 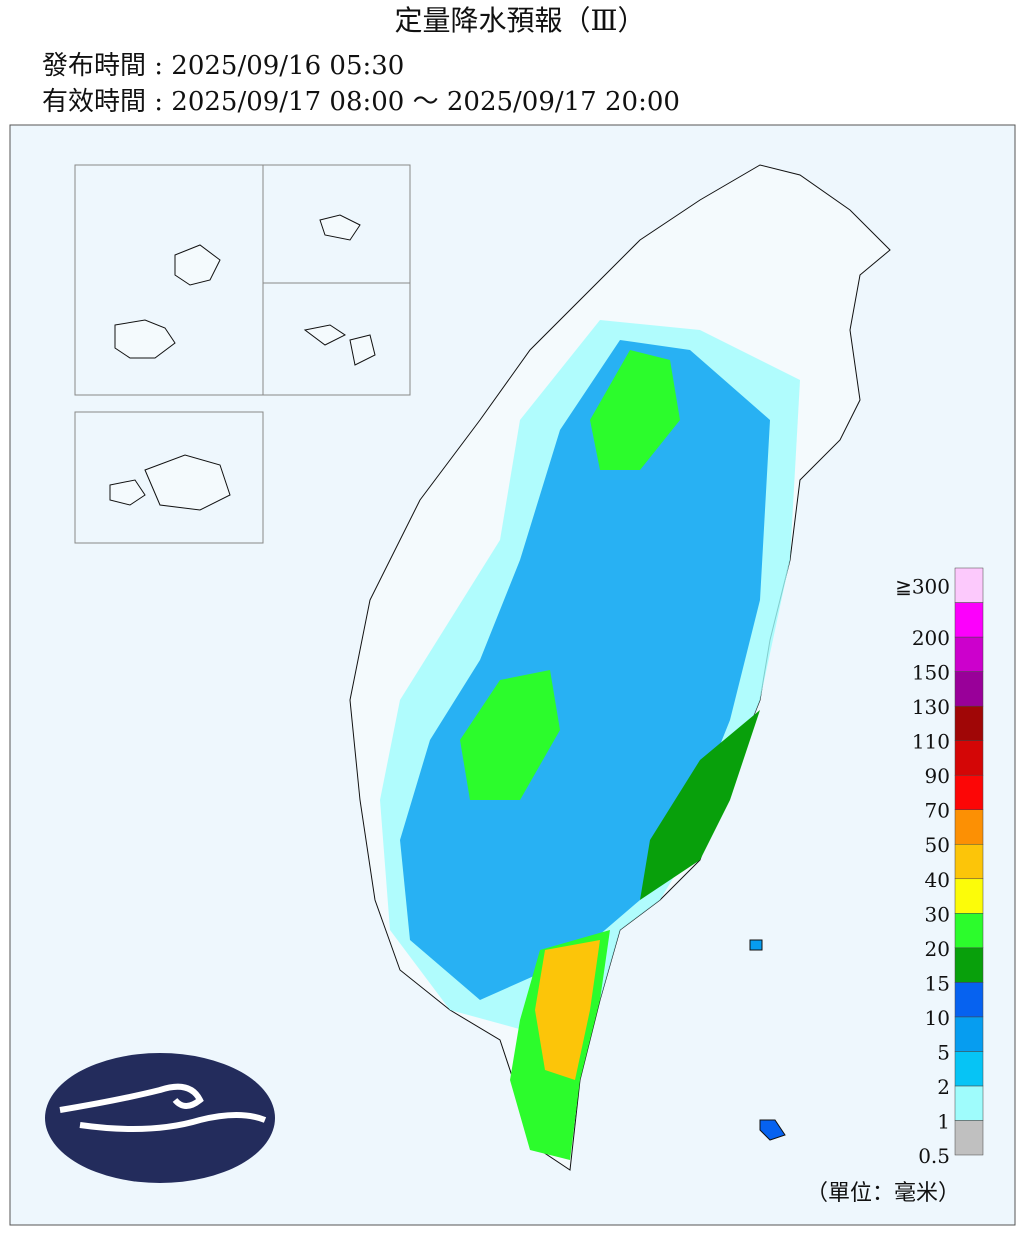 What do you see at coordinates (937, 1018) in the screenshot?
I see `legend-label: 10` at bounding box center [937, 1018].